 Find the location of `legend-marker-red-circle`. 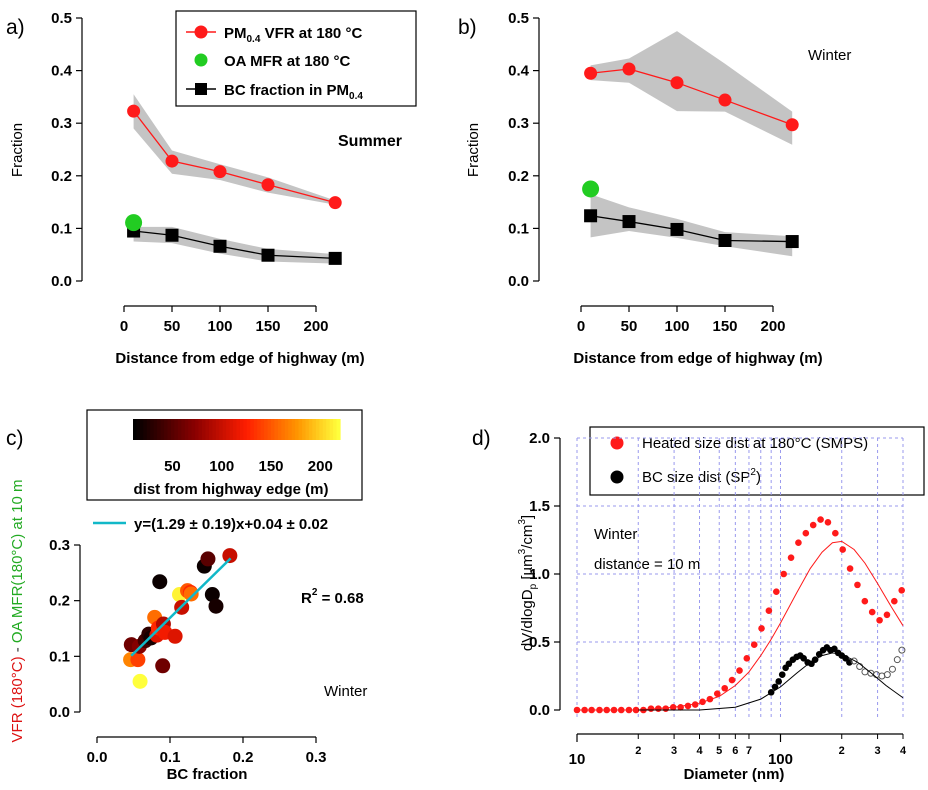

legend-marker-red-circle is located at coordinates (617, 443).